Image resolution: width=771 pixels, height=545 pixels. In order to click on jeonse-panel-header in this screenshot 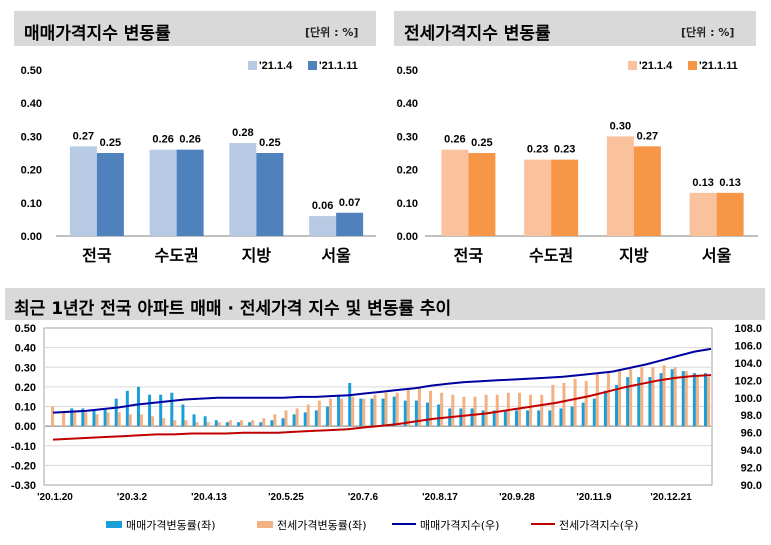, I will do `click(575, 28)`.